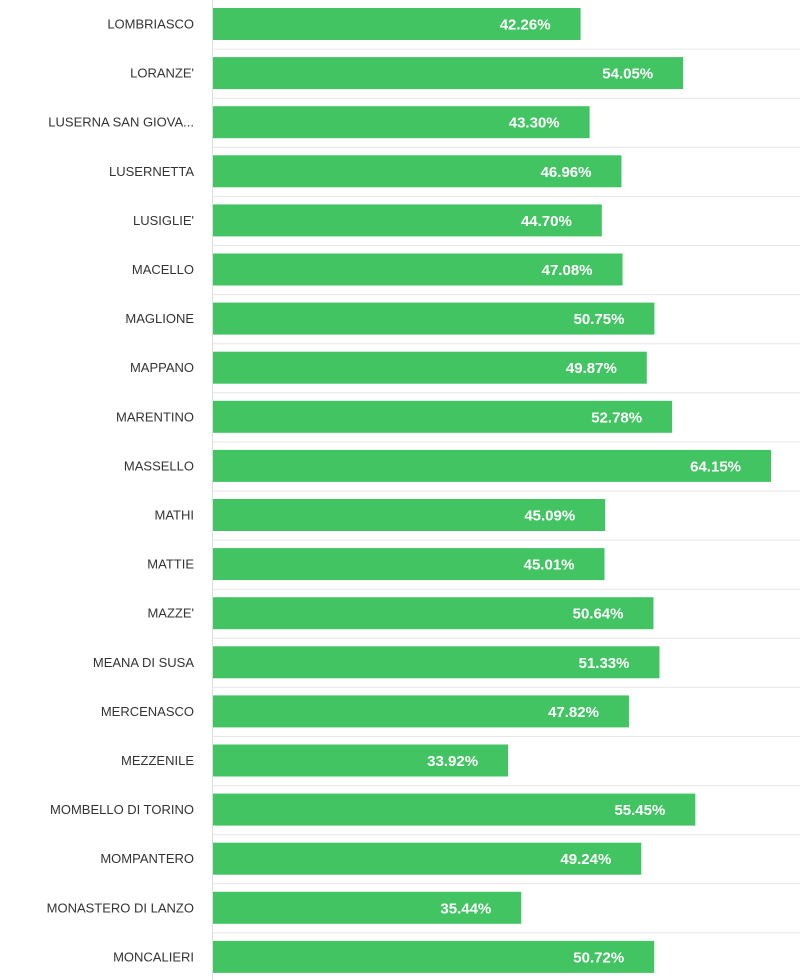 This screenshot has height=980, width=800. Describe the element at coordinates (153, 956) in the screenshot. I see `category-label: MONCALIERI` at that location.